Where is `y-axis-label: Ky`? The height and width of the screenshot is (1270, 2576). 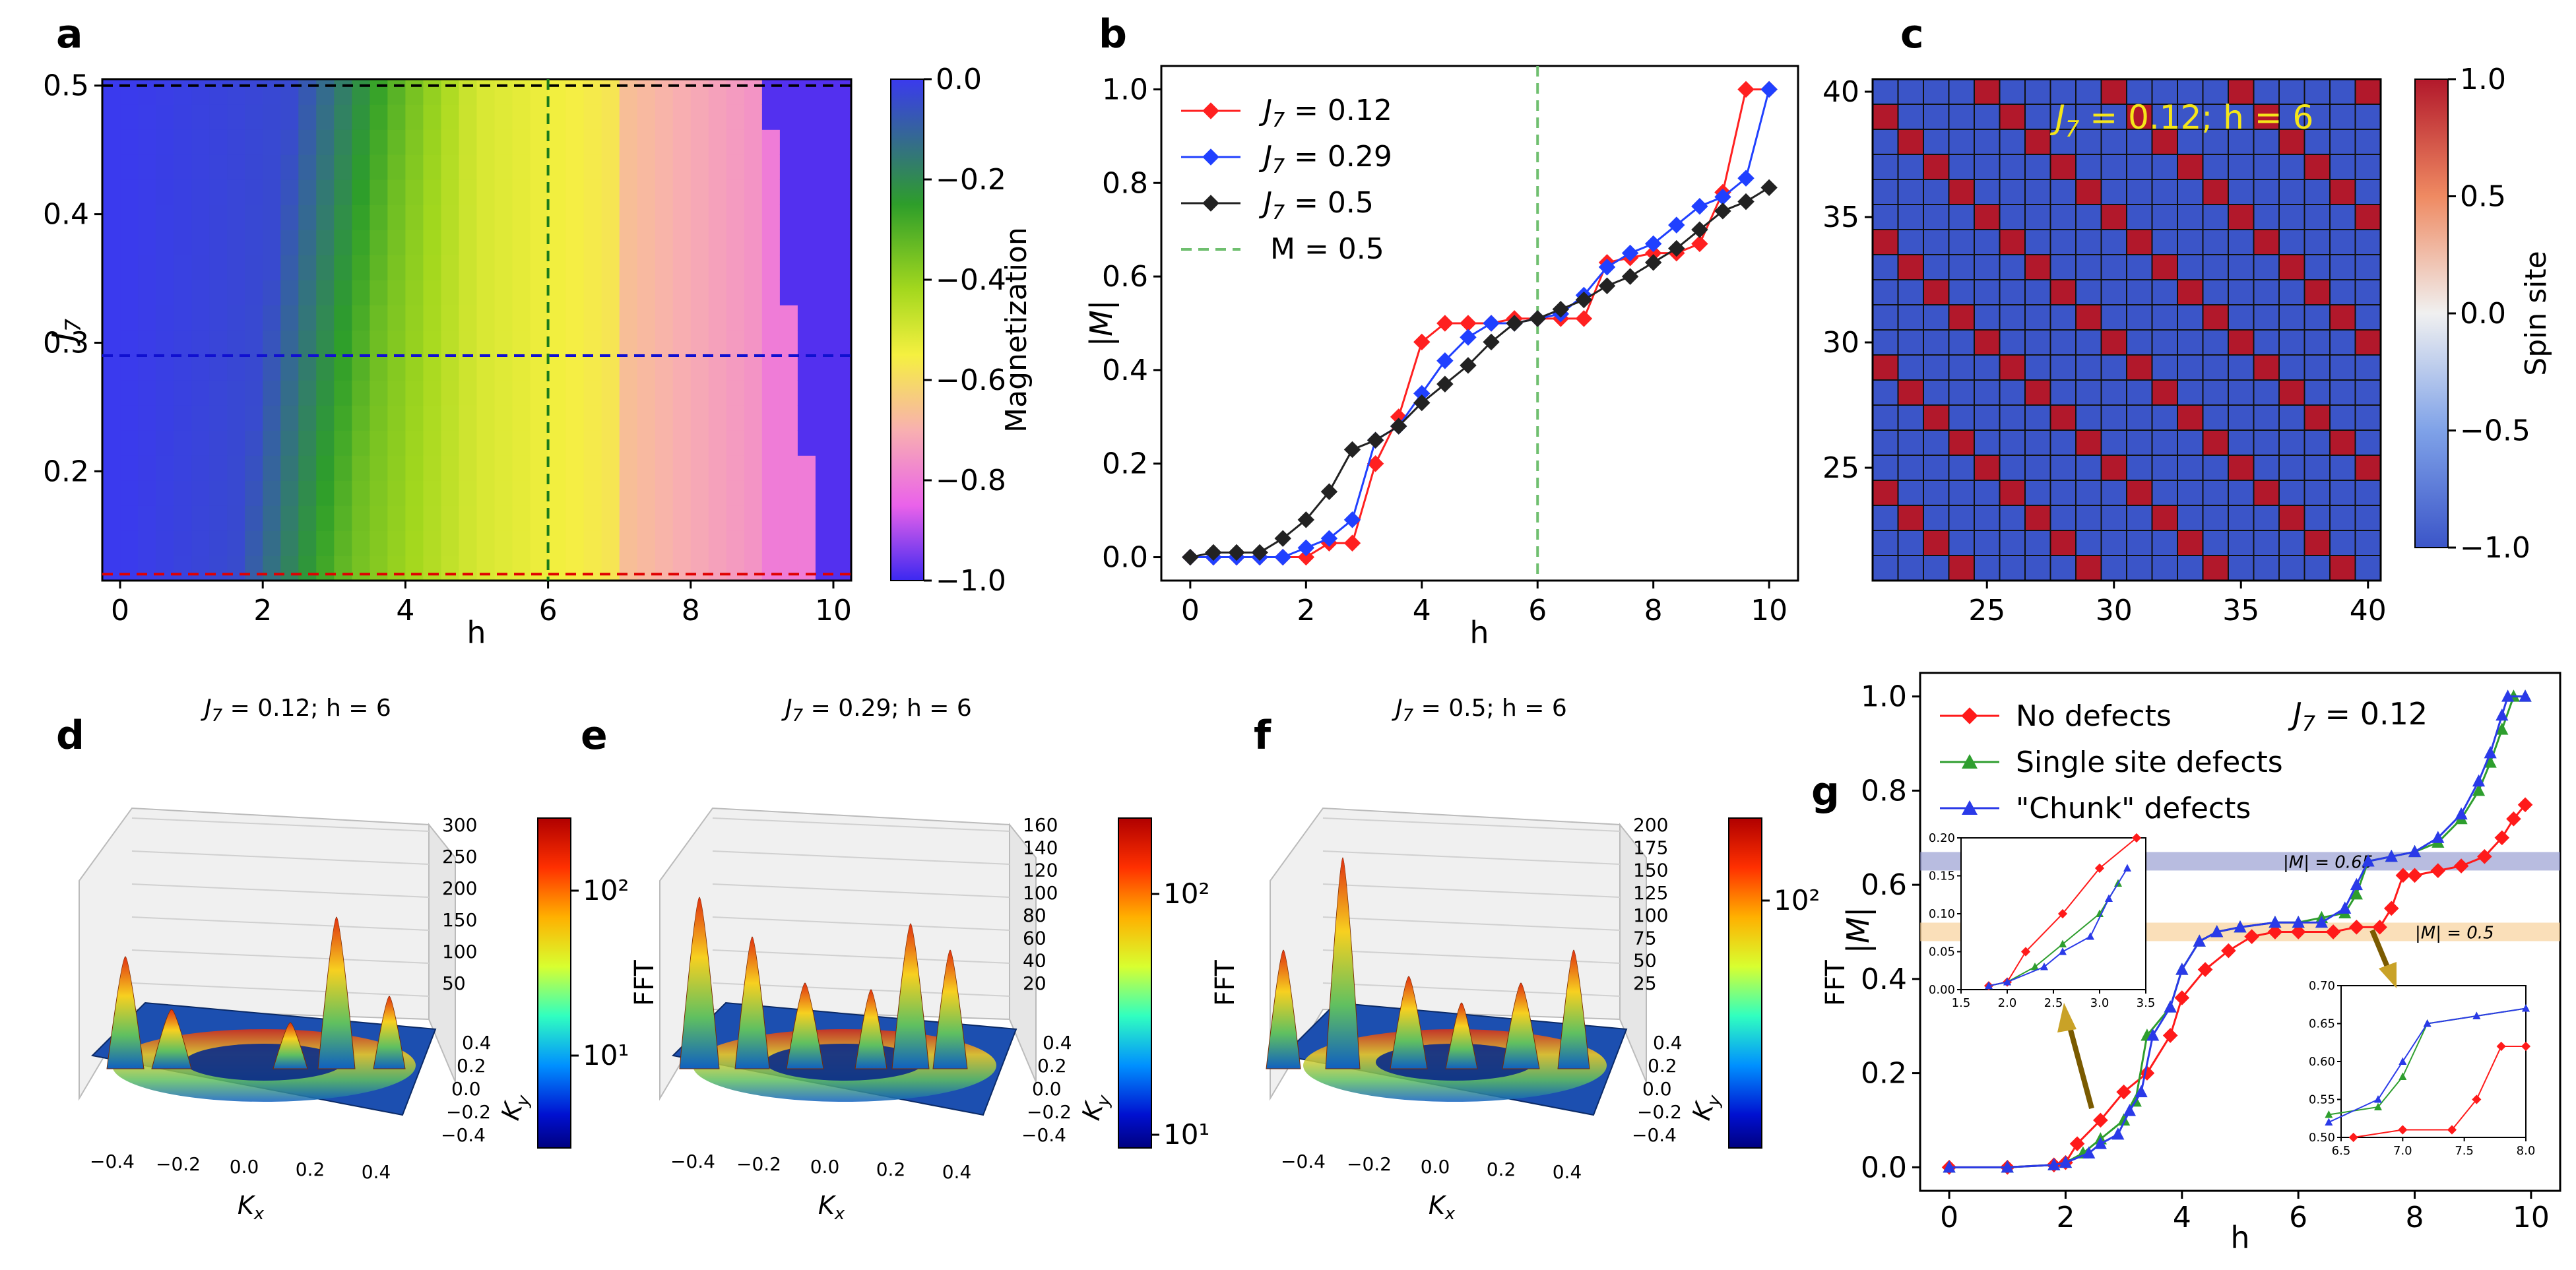 y-axis-label: Ky is located at coordinates (1706, 1106).